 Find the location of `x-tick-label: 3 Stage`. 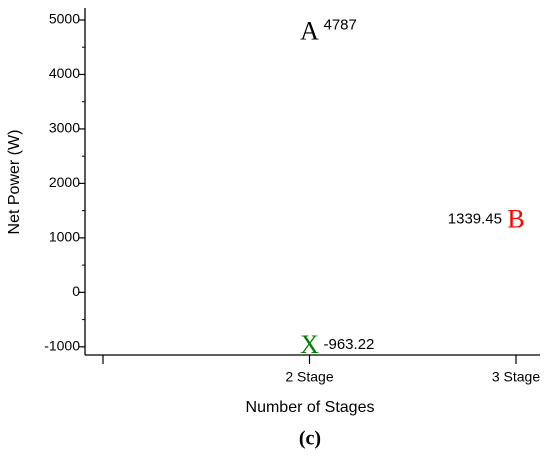

x-tick-label: 3 Stage is located at coordinates (516, 377).